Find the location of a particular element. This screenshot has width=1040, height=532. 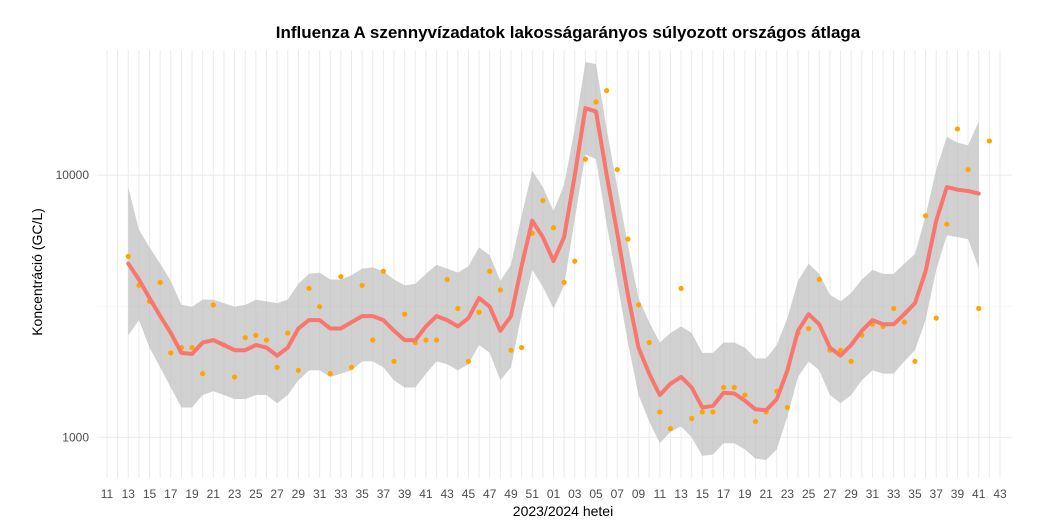

x-tick-label: 47 is located at coordinates (490, 494).